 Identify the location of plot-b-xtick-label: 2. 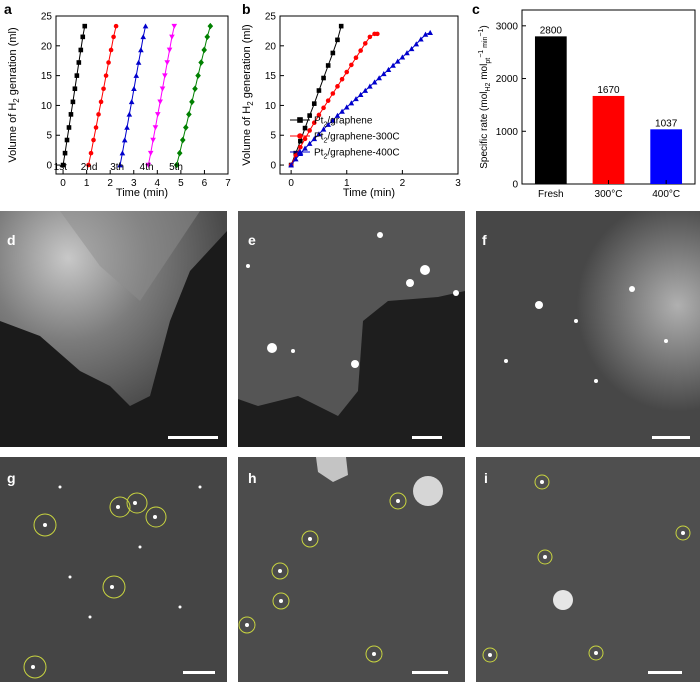
(403, 183).